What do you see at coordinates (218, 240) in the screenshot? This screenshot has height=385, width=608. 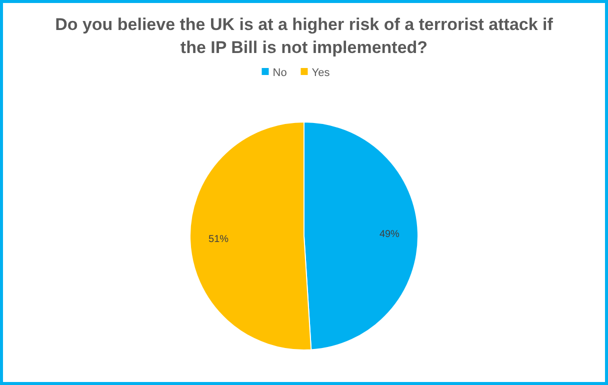 I see `data-label: 51%` at bounding box center [218, 240].